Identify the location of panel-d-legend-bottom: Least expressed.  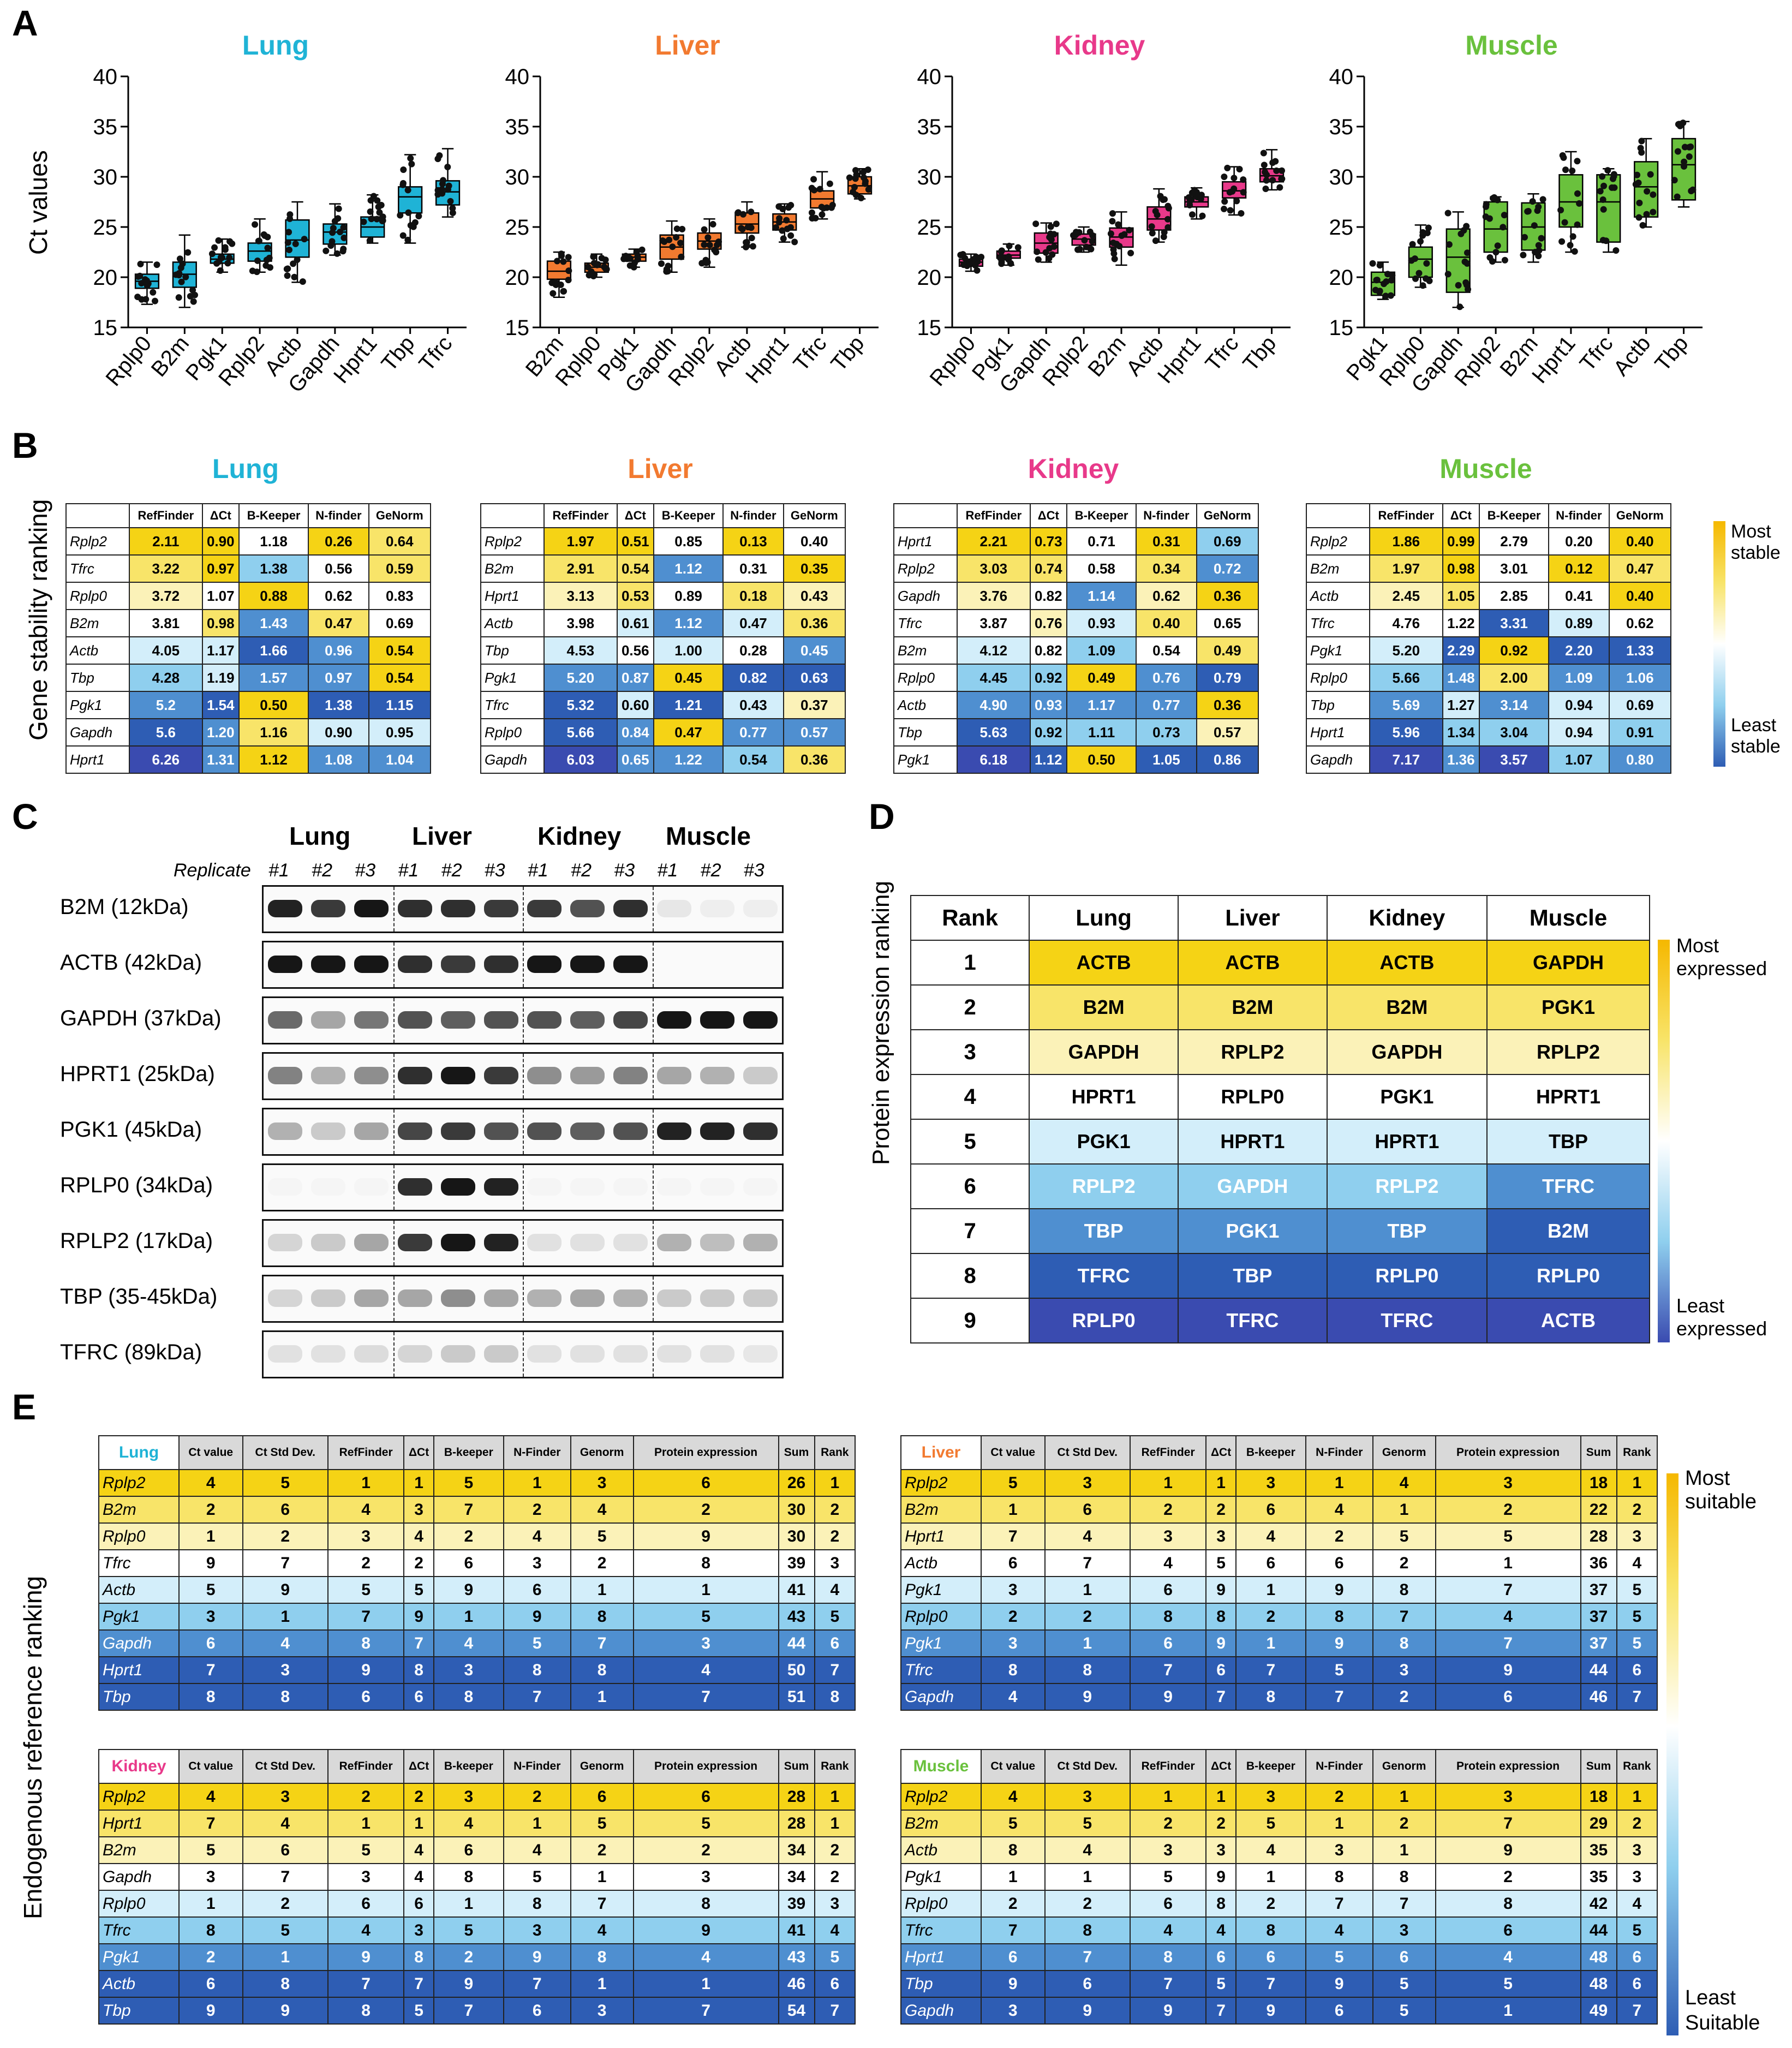
(1722, 1317).